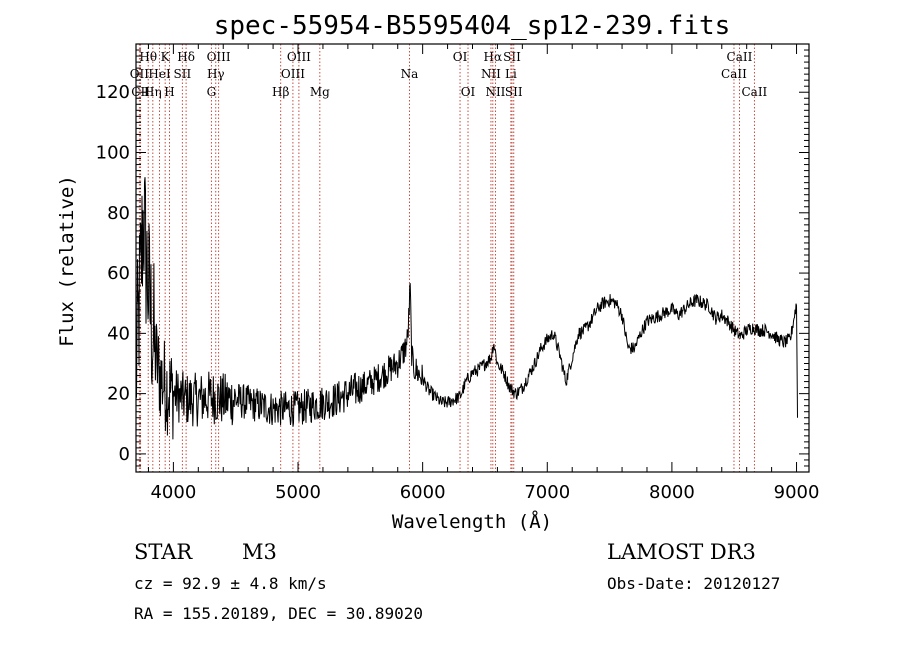 This screenshot has height=649, width=900. Describe the element at coordinates (169, 92) in the screenshot. I see `line-marker-label: H` at that location.